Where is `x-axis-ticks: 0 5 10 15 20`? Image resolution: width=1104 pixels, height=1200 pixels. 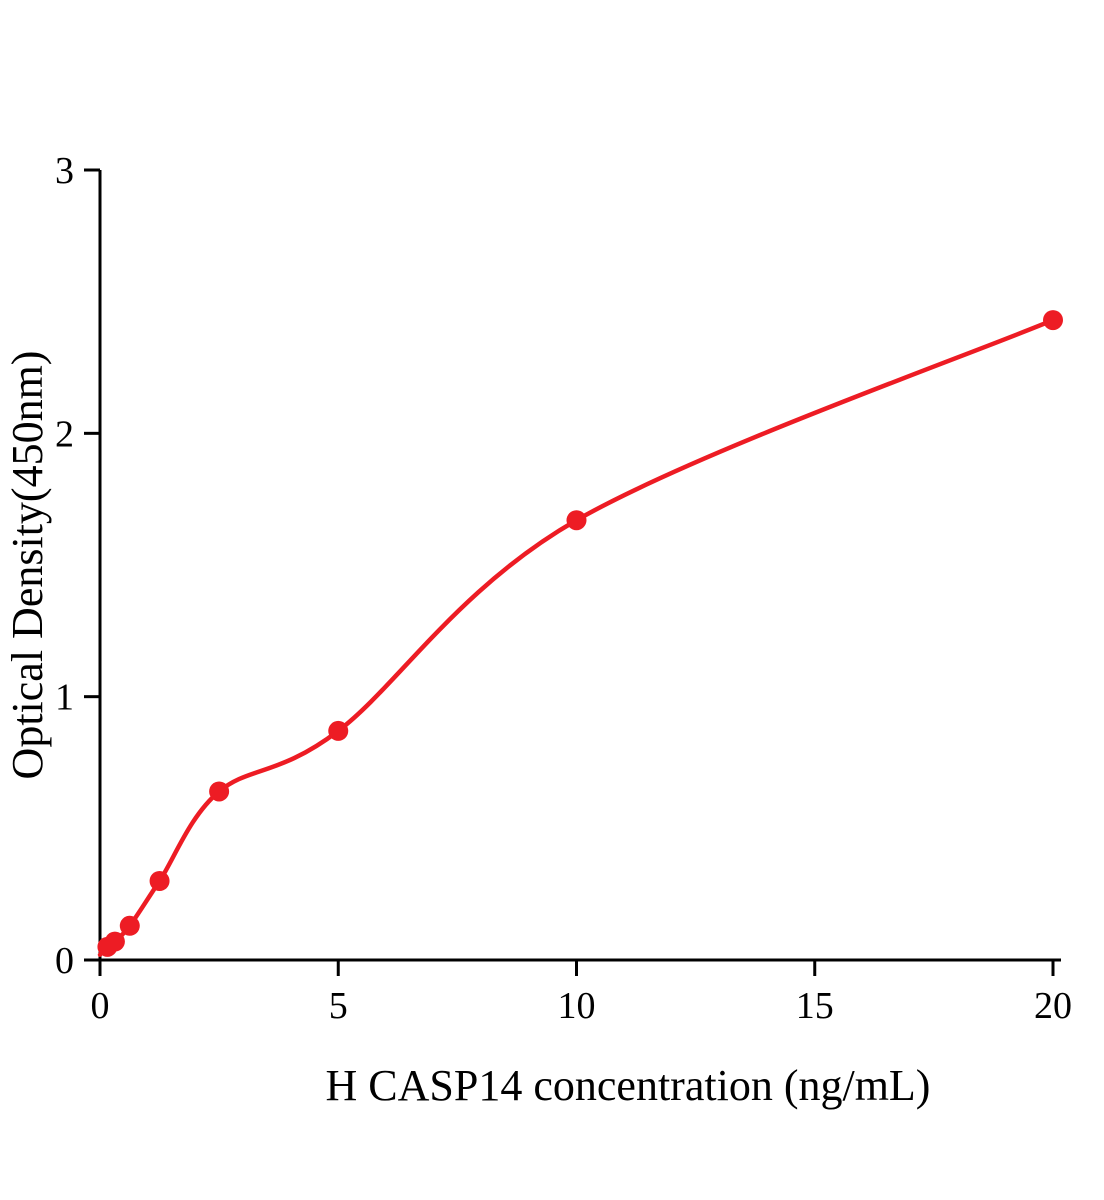
x-axis-ticks: 0 5 10 15 20 is located at coordinates (581, 993).